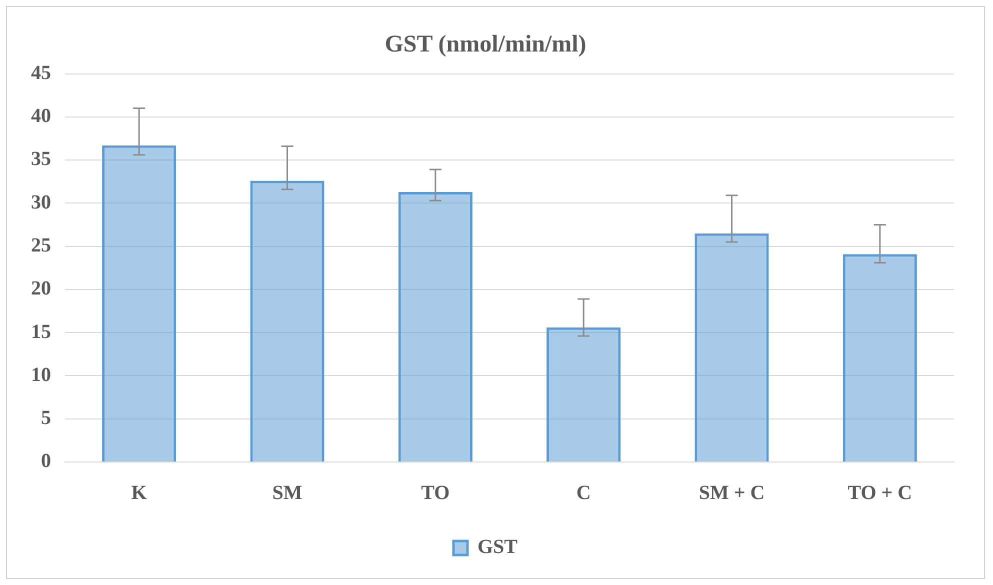  I want to click on y-tick-label: 45, so click(41, 73).